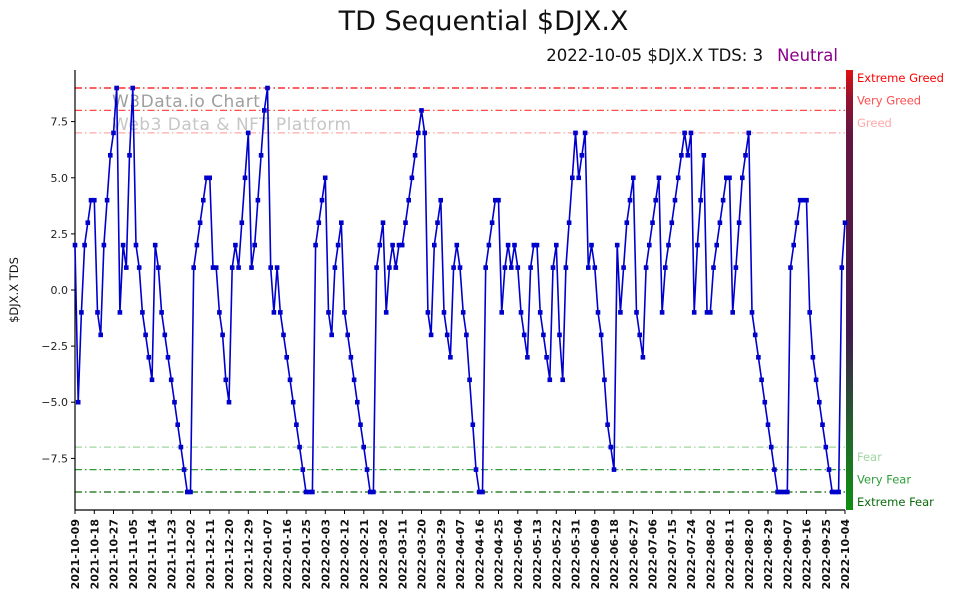 Image resolution: width=967 pixels, height=613 pixels. What do you see at coordinates (248, 554) in the screenshot?
I see `svg-text: 2021-12-29` at bounding box center [248, 554].